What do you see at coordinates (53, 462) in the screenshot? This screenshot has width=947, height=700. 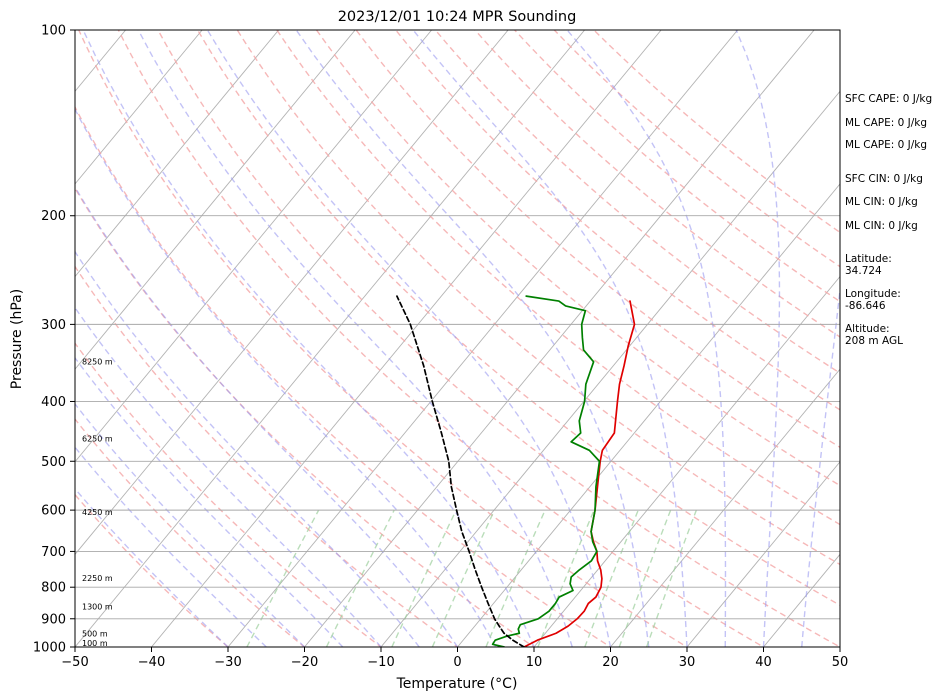 I see `y-tick-label: 500` at bounding box center [53, 462].